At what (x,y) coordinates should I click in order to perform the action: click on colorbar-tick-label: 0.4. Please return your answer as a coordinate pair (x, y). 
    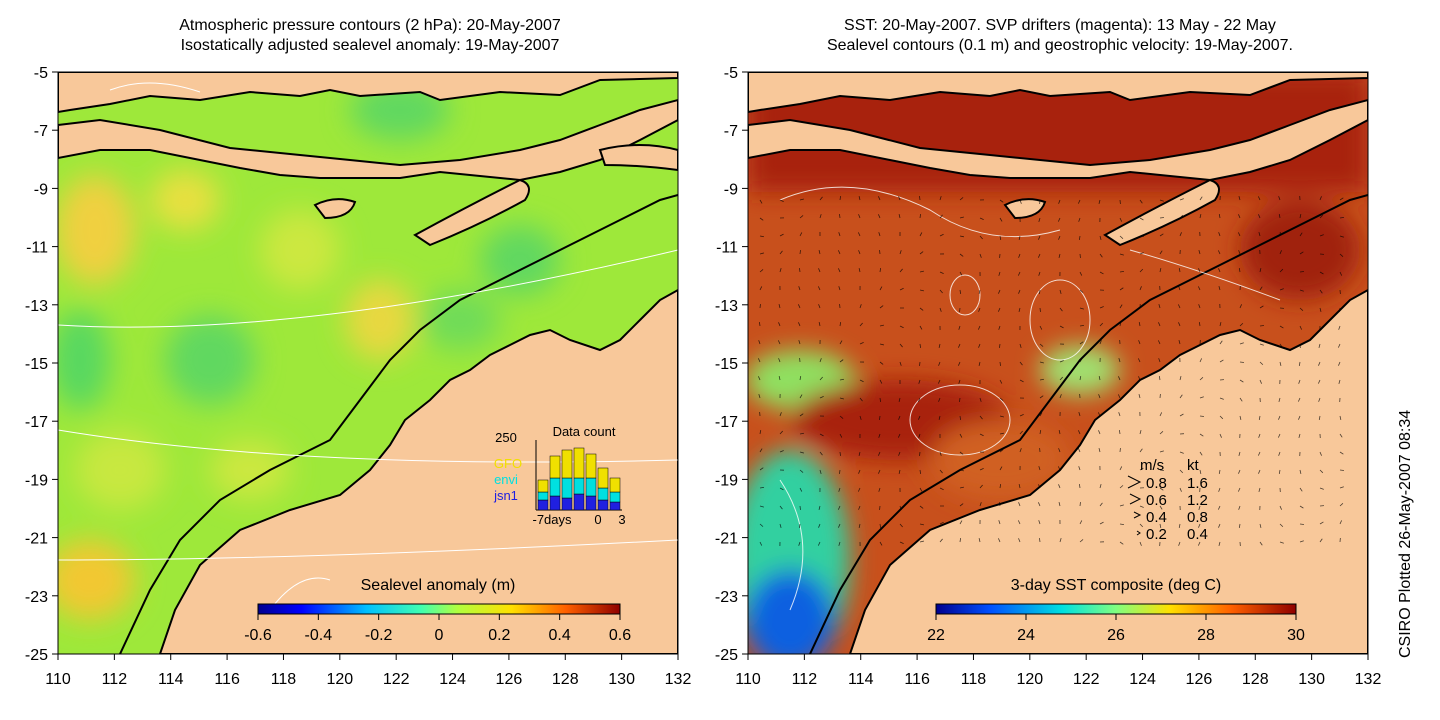
    Looking at the image, I should click on (560, 635).